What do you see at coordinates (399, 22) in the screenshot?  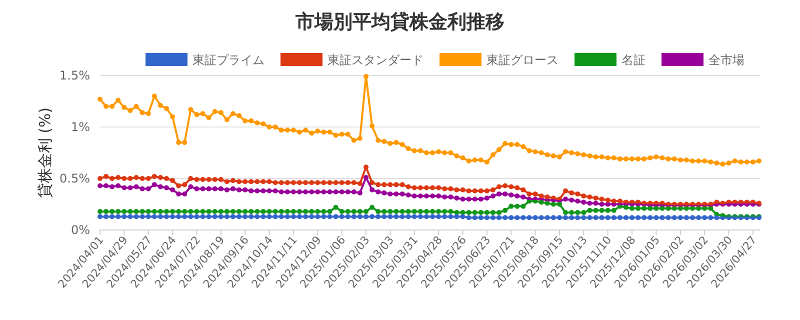 I see `chart-title: 市場別平均貸株金利推移` at bounding box center [399, 22].